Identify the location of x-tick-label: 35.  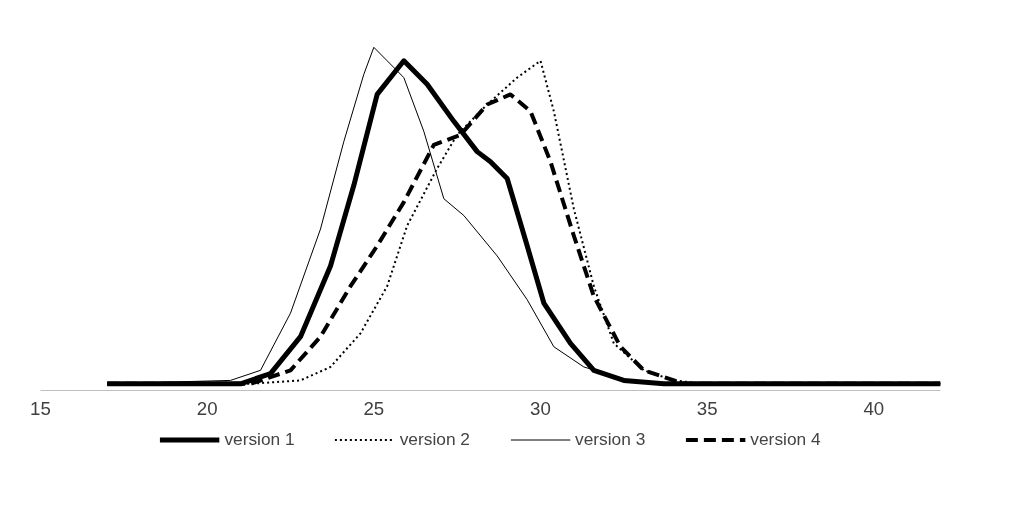
(707, 408).